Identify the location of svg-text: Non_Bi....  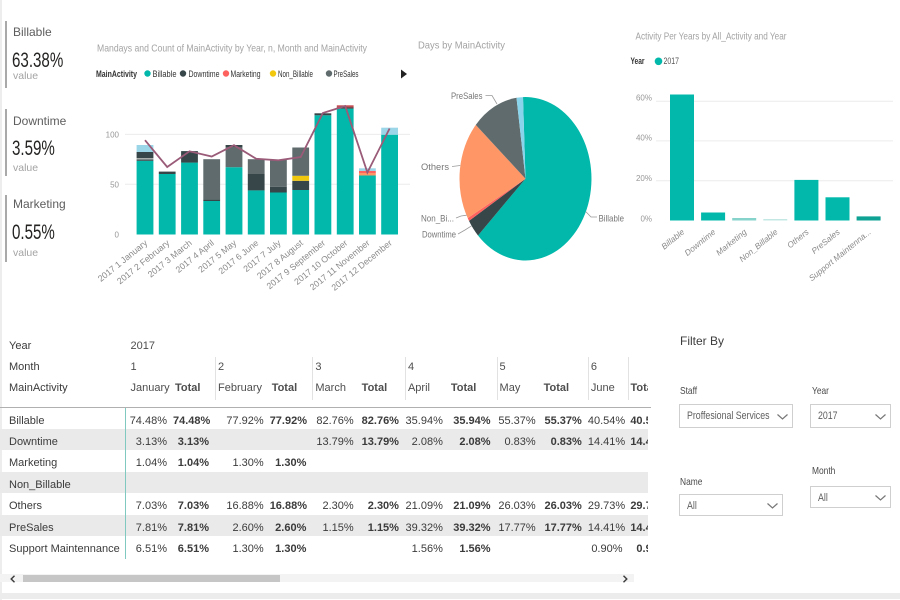
(437, 219).